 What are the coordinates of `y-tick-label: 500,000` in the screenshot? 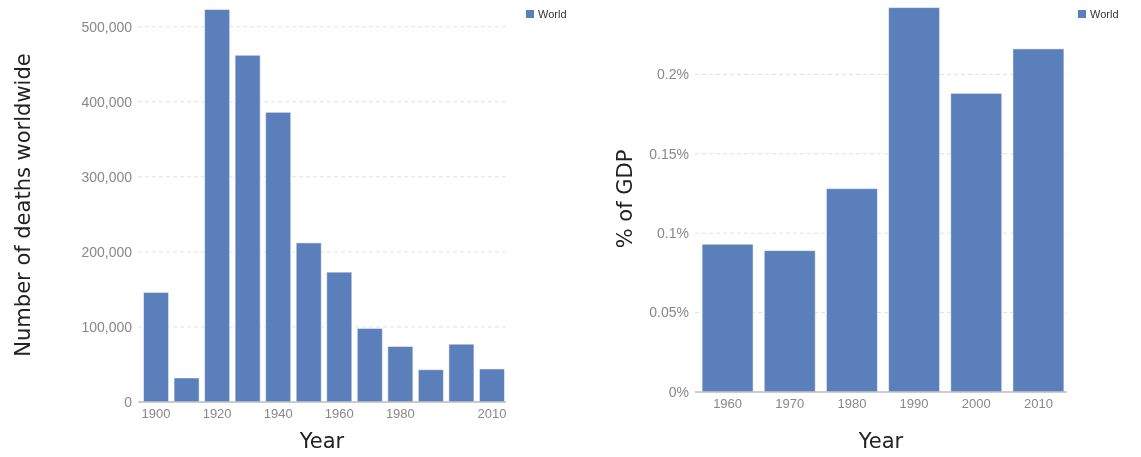 It's located at (107, 26).